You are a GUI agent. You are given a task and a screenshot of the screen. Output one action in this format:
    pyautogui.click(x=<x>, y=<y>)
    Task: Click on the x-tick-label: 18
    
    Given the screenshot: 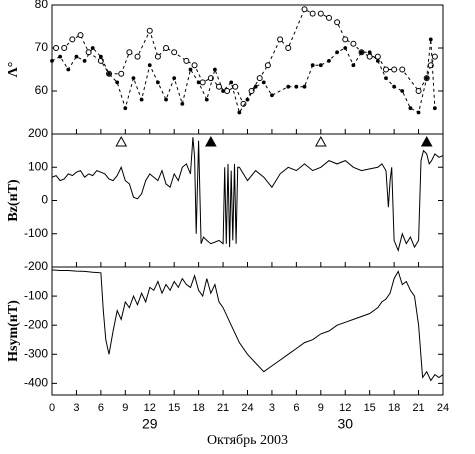 What is the action you would take?
    pyautogui.click(x=394, y=408)
    